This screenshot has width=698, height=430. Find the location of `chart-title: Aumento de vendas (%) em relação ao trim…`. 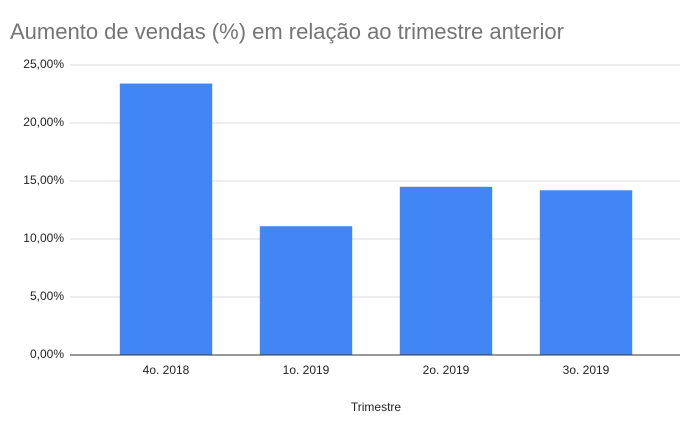

chart-title: Aumento de vendas (%) em relação ao trim… is located at coordinates (287, 31).